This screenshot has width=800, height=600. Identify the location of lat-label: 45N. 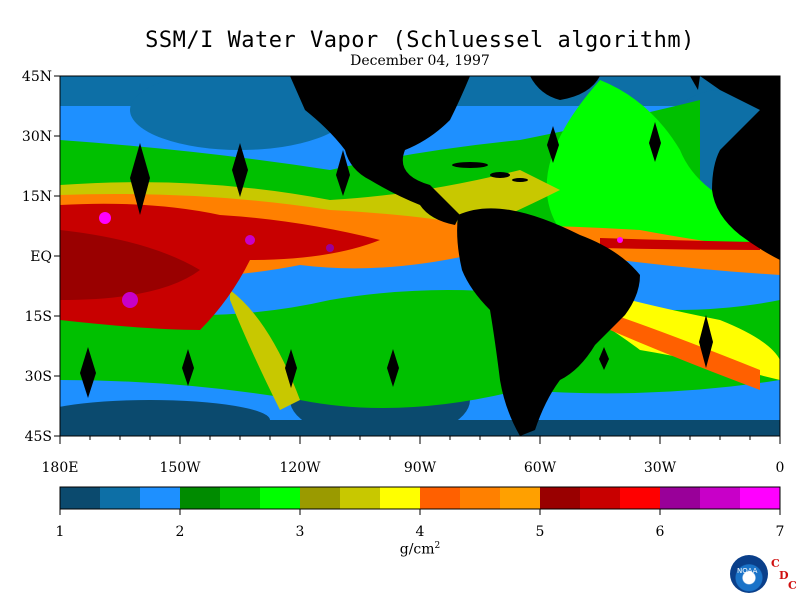
(37, 77).